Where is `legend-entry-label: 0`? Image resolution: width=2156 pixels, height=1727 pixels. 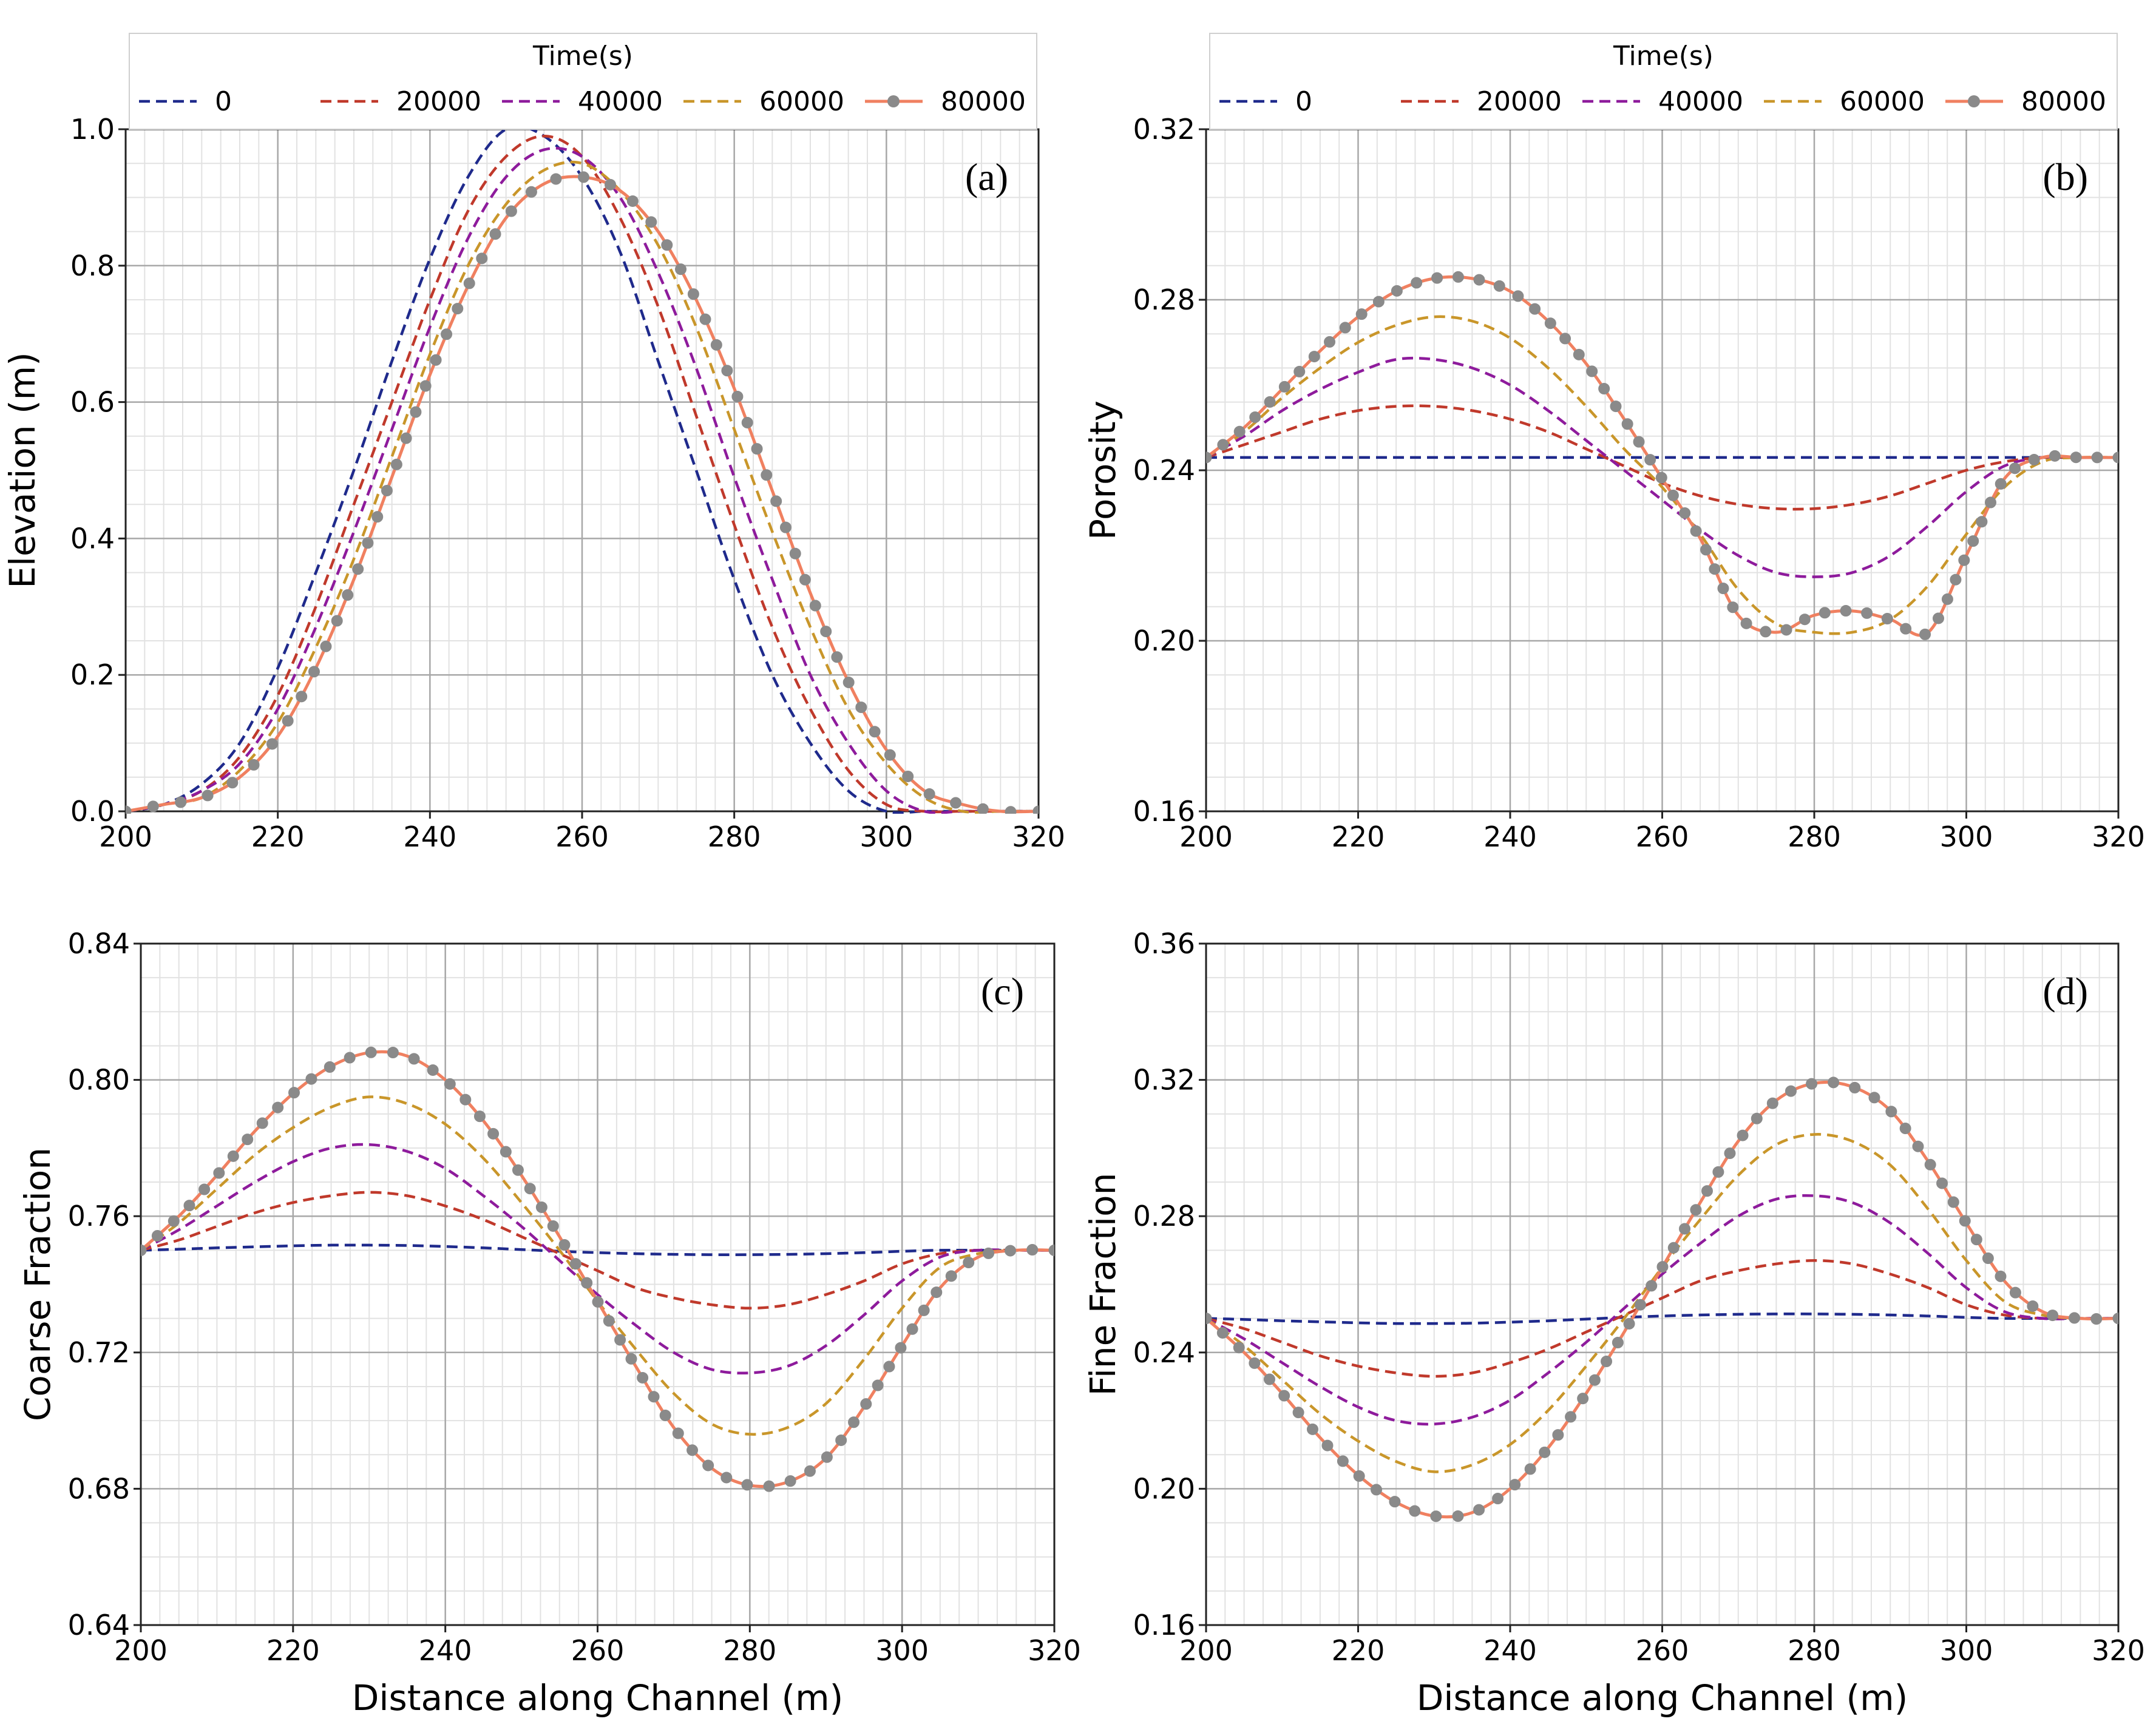
legend-entry-label: 0 is located at coordinates (1303, 101).